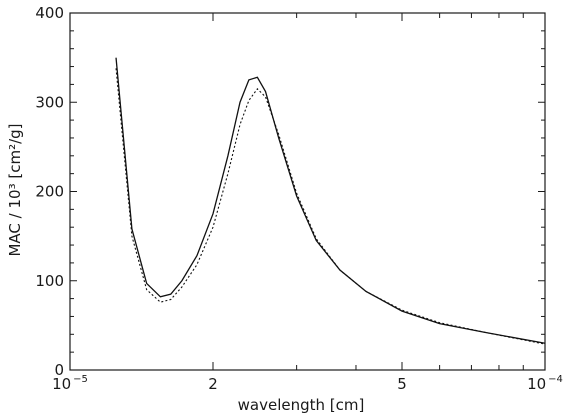 The width and height of the screenshot is (570, 419). I want to click on x-tick-label: 10 −4, so click(545, 383).